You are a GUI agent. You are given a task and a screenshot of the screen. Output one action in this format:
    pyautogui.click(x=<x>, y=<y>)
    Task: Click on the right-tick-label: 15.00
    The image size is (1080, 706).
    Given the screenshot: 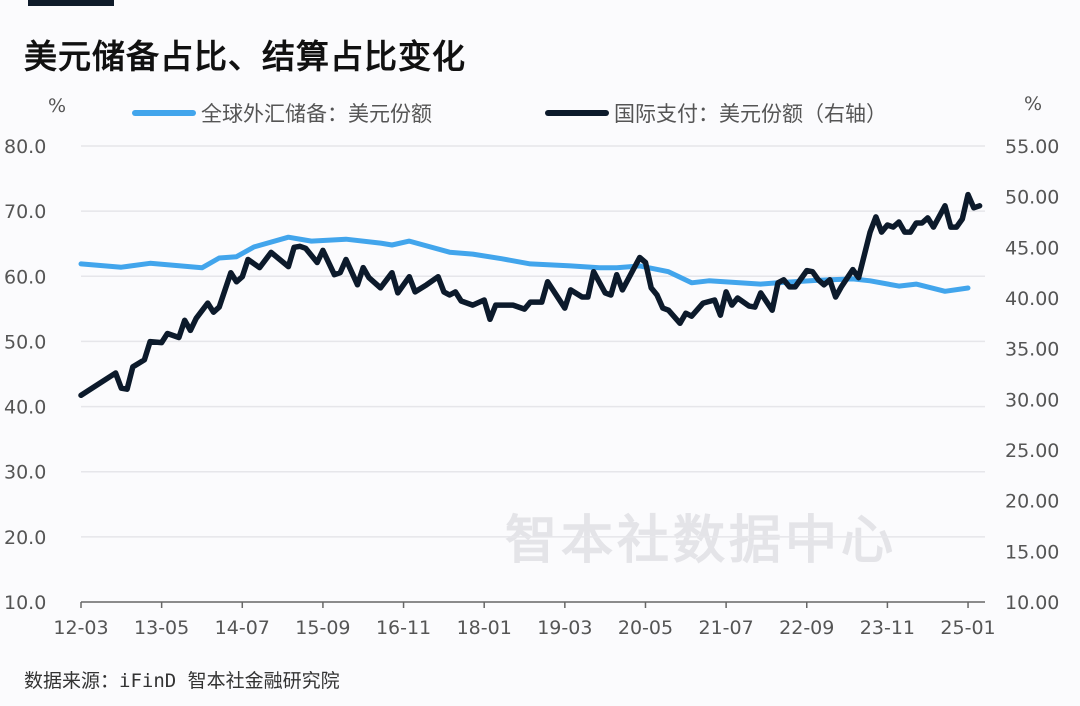 What is the action you would take?
    pyautogui.click(x=1032, y=552)
    